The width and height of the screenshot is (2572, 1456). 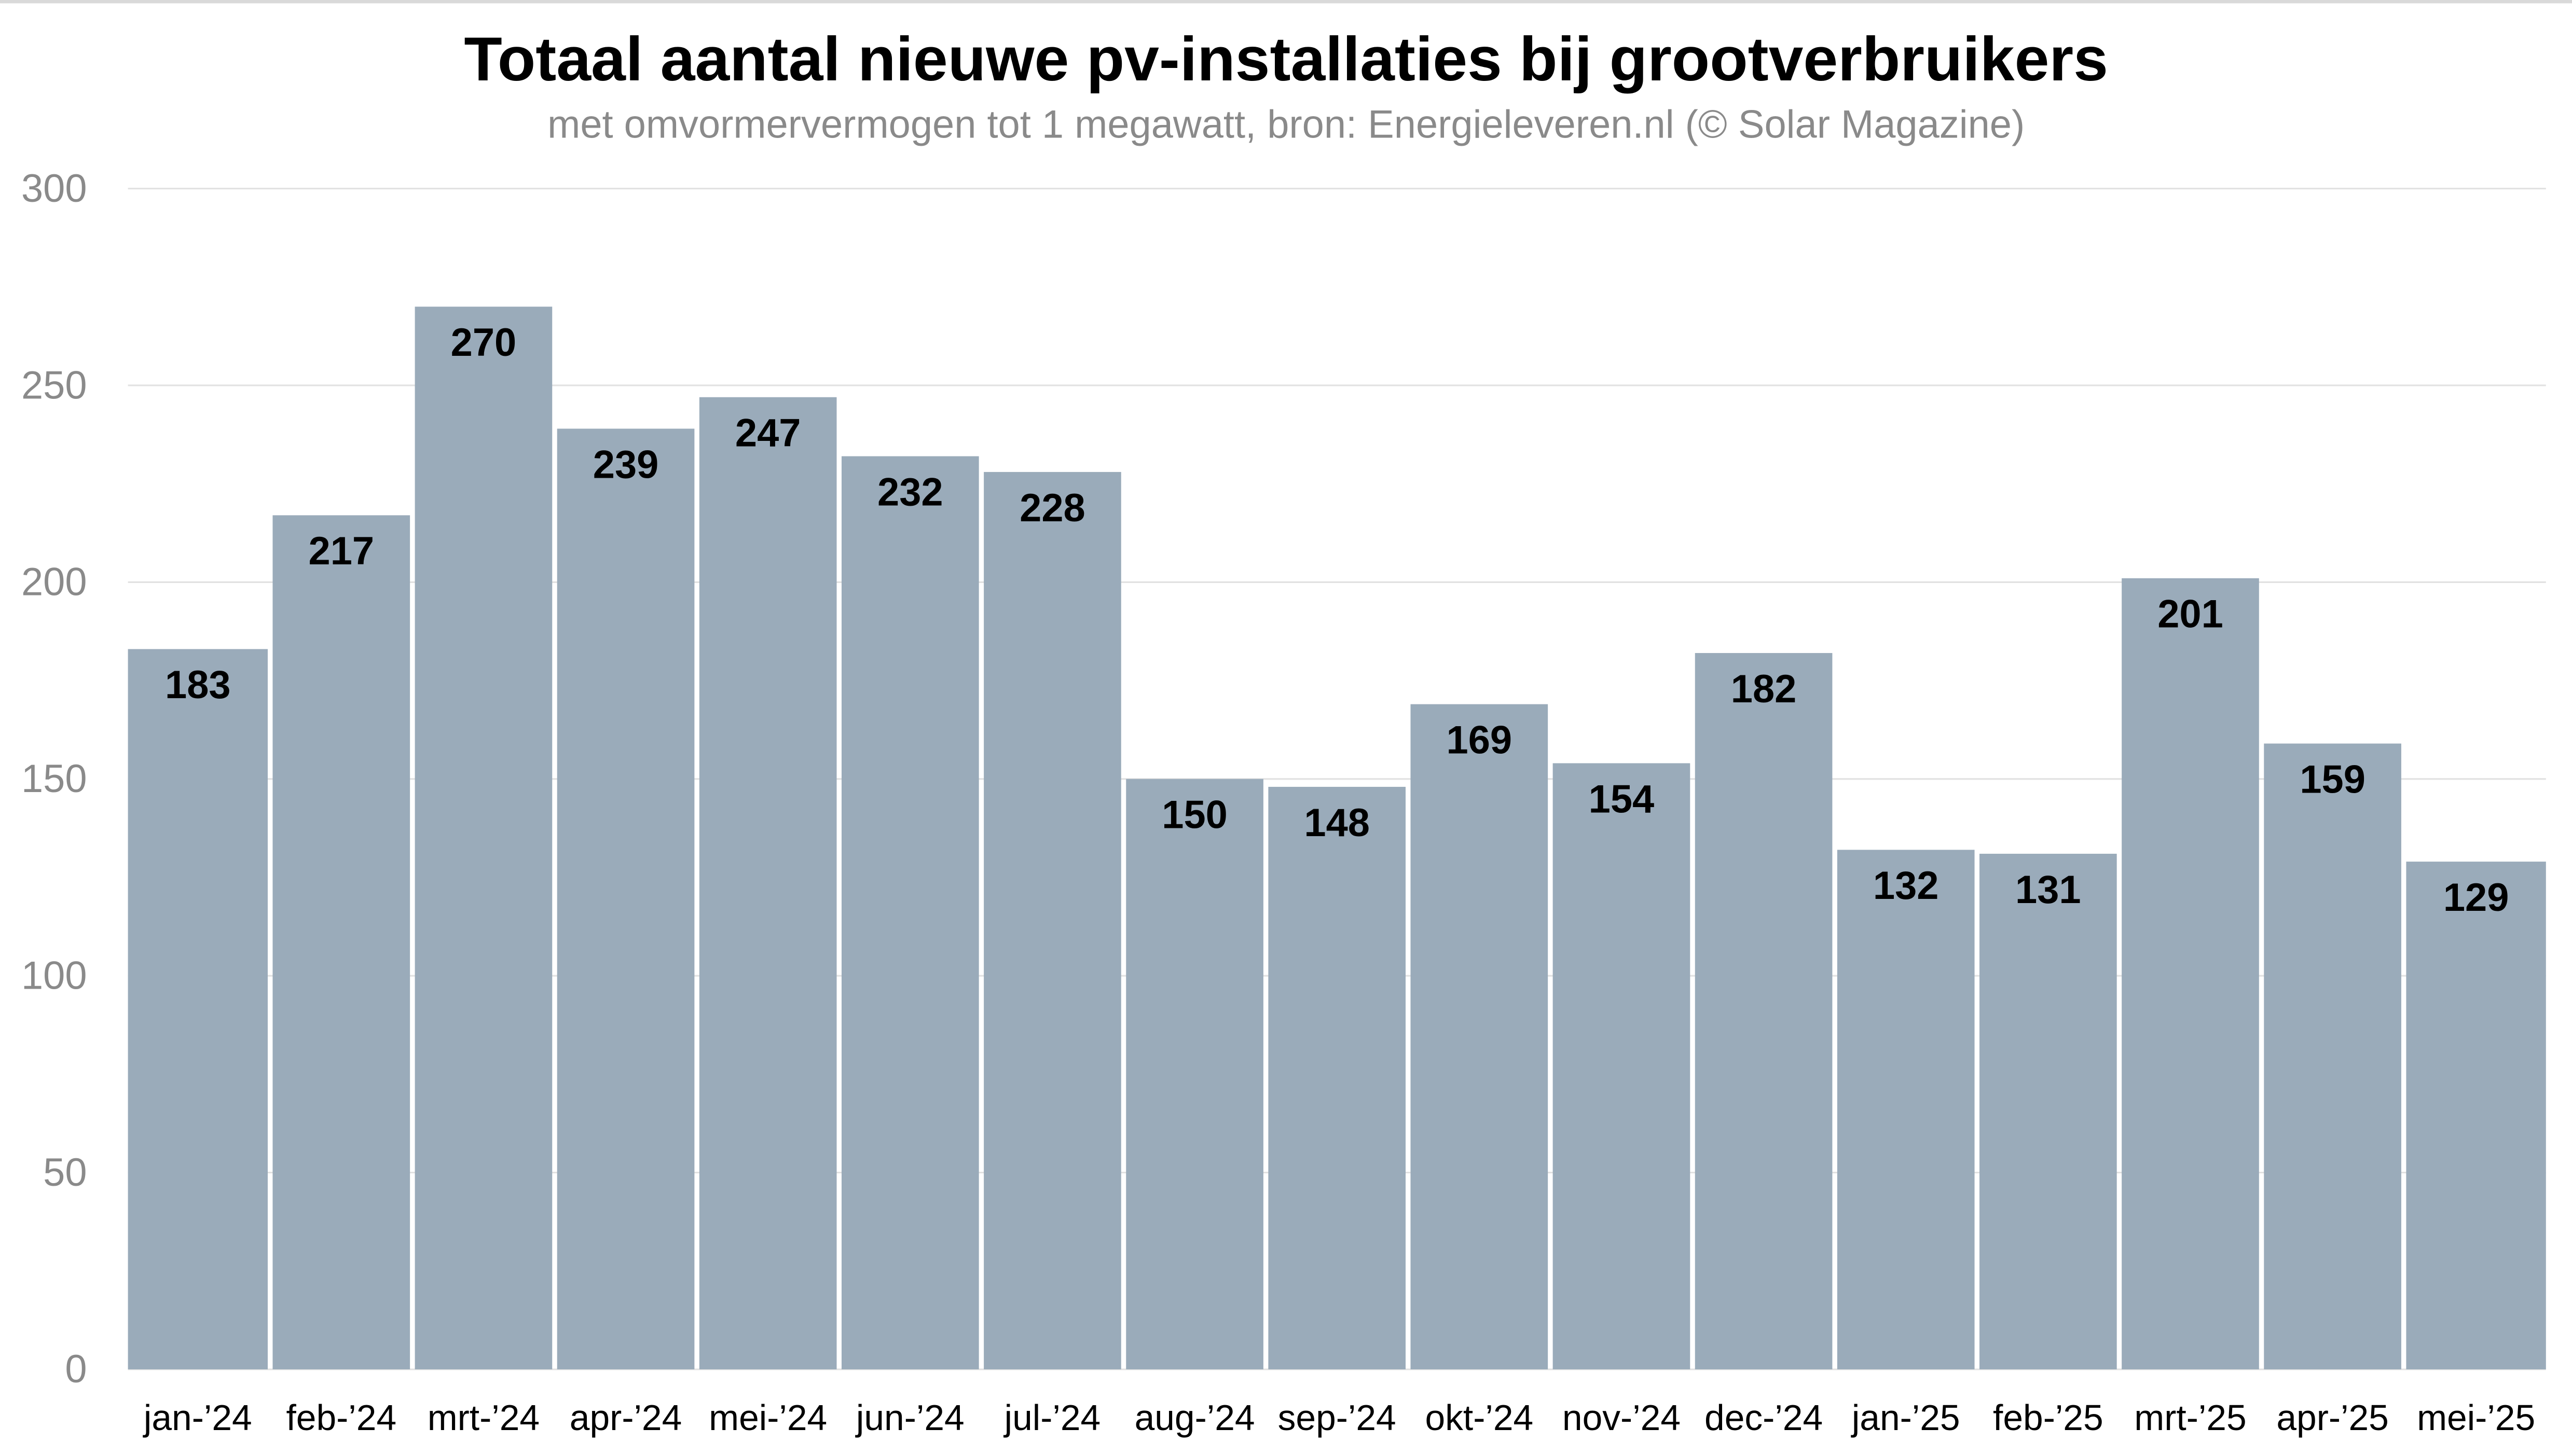 What do you see at coordinates (1052, 920) in the screenshot?
I see `bar-jul-’24` at bounding box center [1052, 920].